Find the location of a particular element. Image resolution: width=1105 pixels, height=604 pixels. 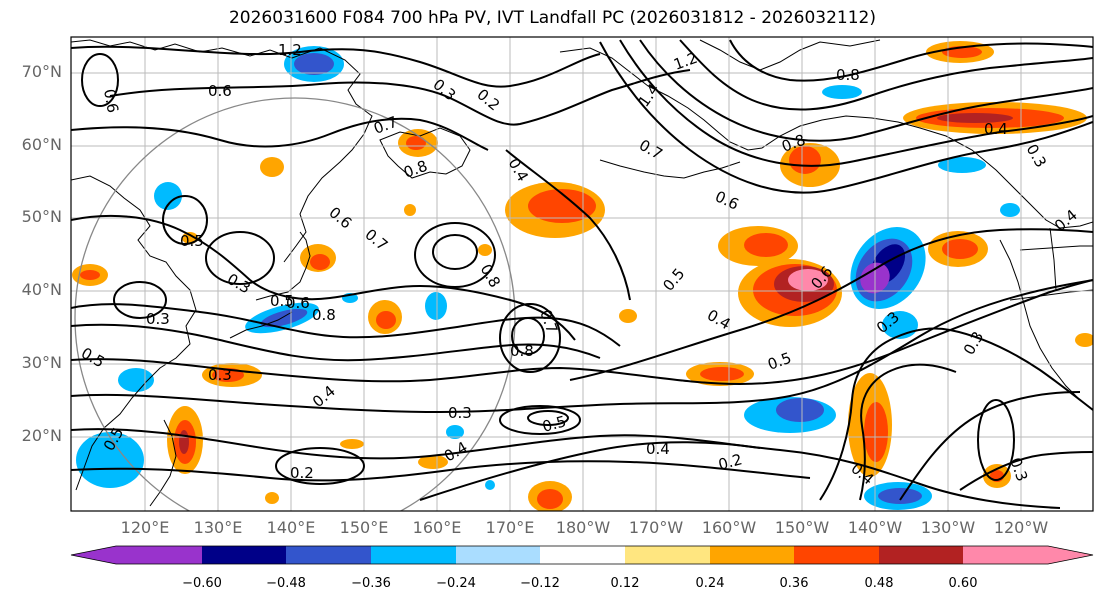

colorbar-extend-right is located at coordinates (1070, 555).